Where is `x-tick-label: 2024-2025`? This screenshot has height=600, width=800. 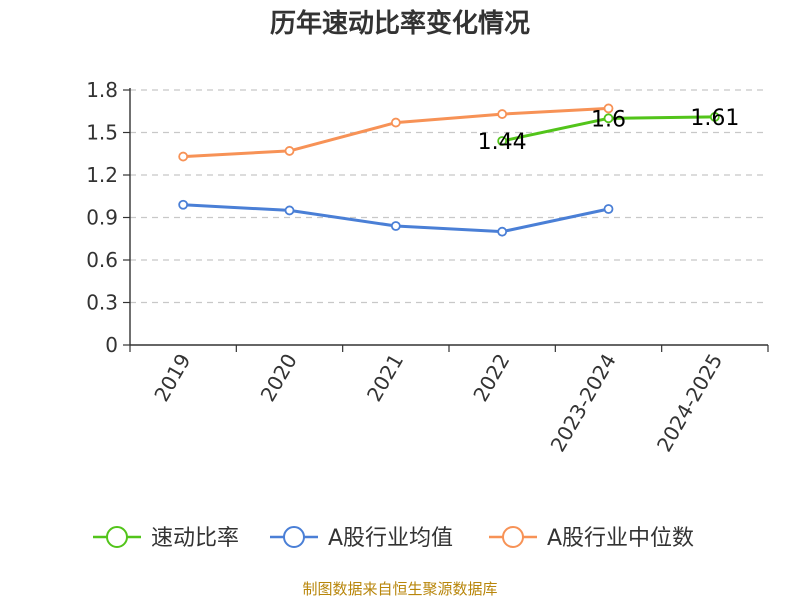
x-tick-label: 2024-2025 is located at coordinates (689, 403).